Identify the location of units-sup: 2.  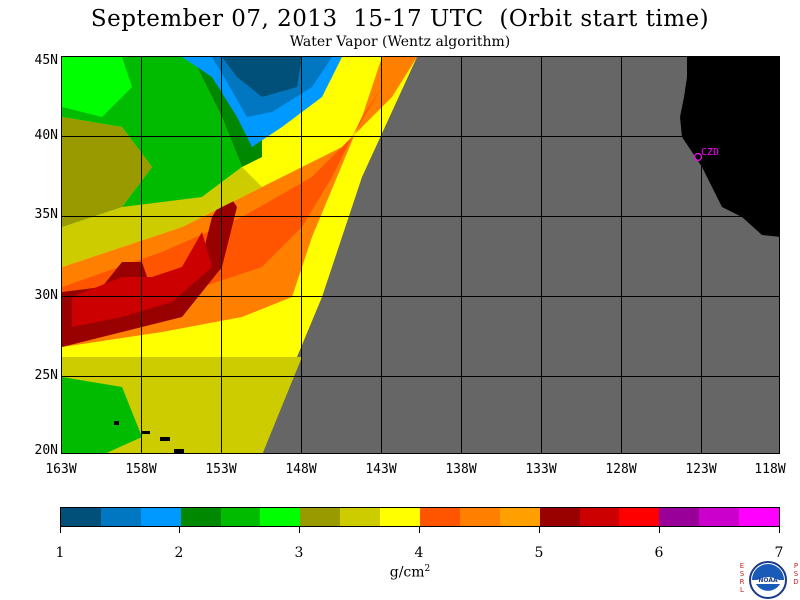
(427, 569).